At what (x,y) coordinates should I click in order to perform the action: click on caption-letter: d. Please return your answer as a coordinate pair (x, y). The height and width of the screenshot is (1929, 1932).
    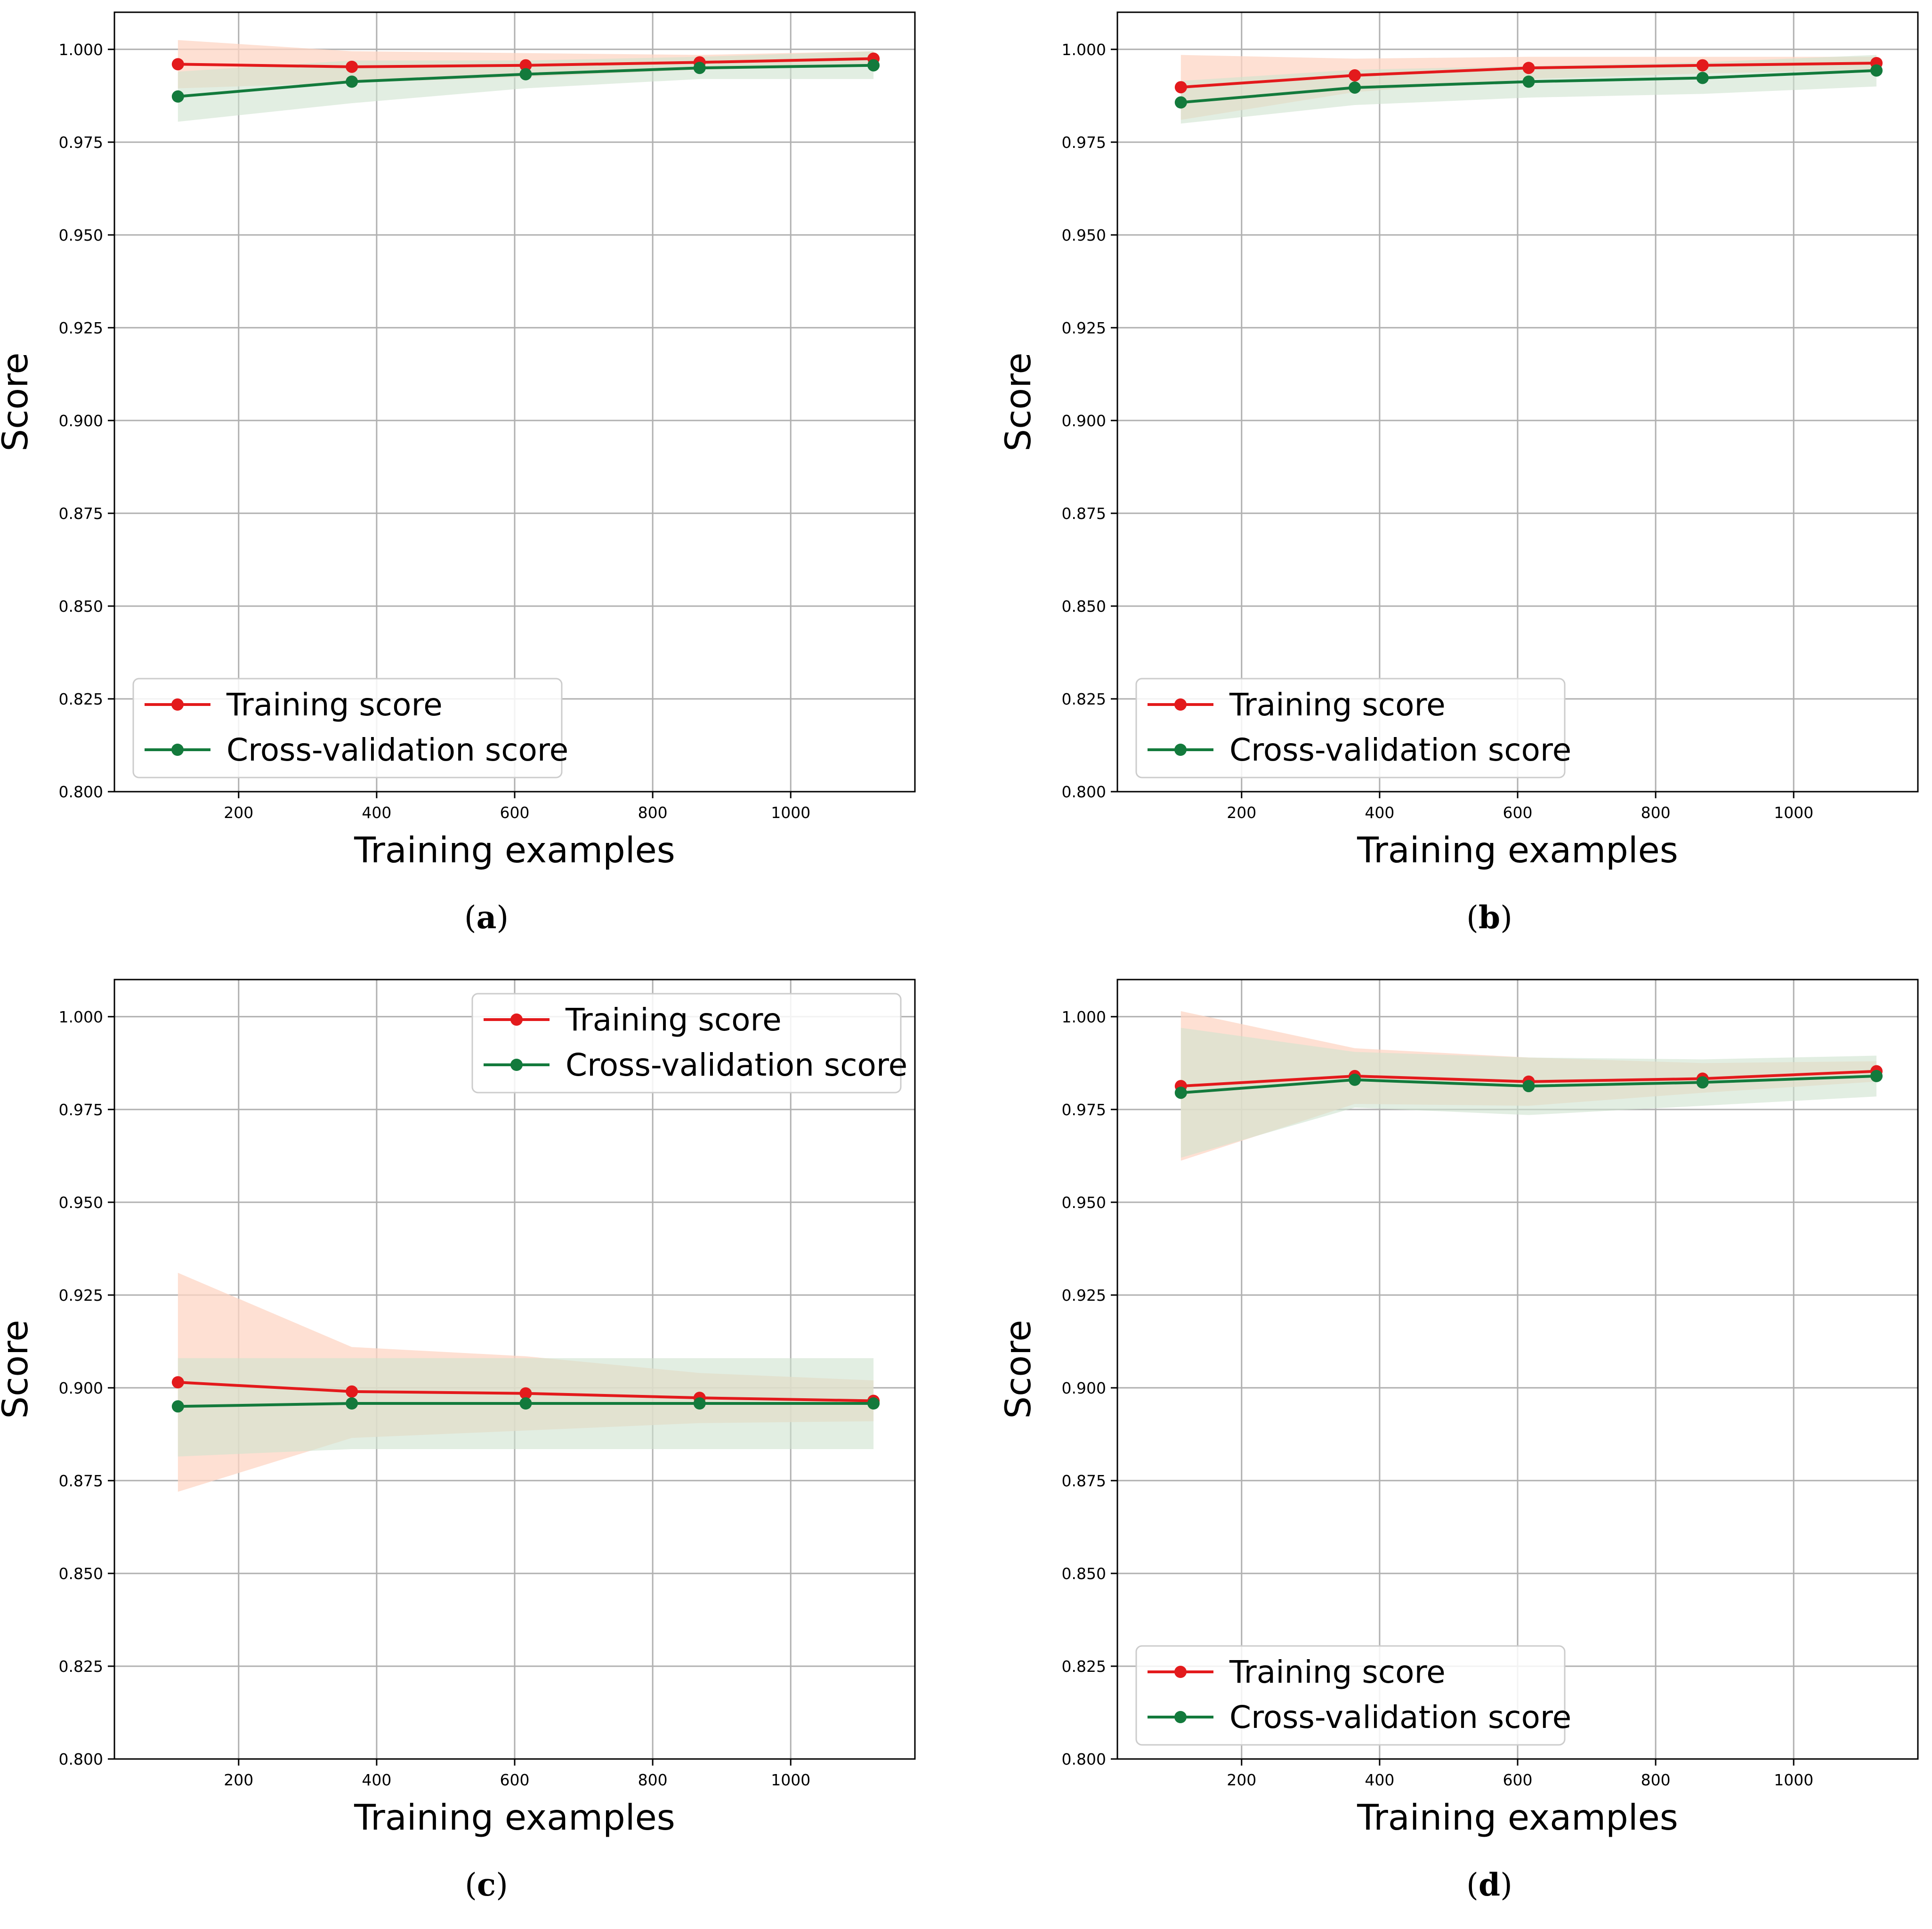
    Looking at the image, I should click on (1489, 1884).